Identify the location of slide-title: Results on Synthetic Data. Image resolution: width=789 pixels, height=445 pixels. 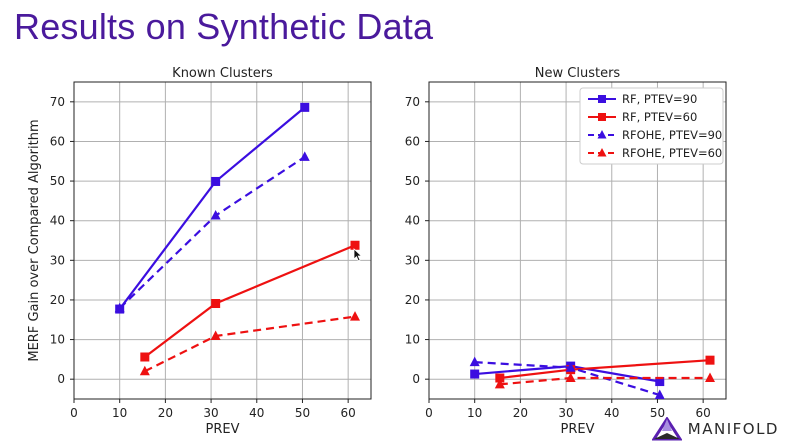
(224, 26).